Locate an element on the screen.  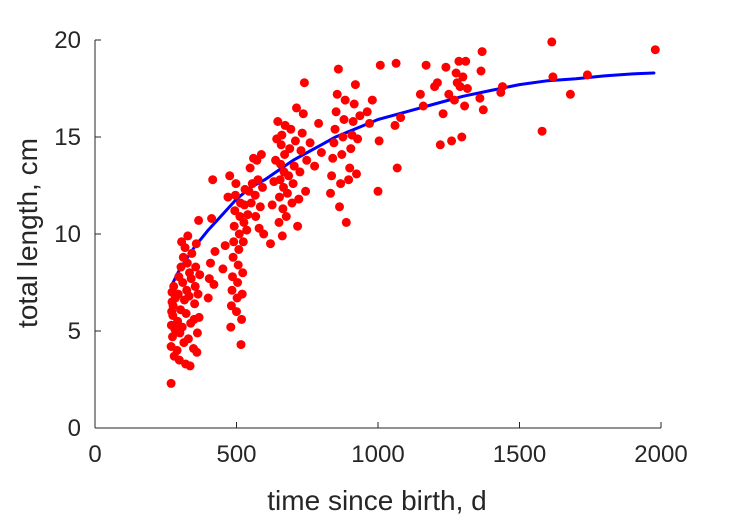
x-tick-label: 500 is located at coordinates (236, 454).